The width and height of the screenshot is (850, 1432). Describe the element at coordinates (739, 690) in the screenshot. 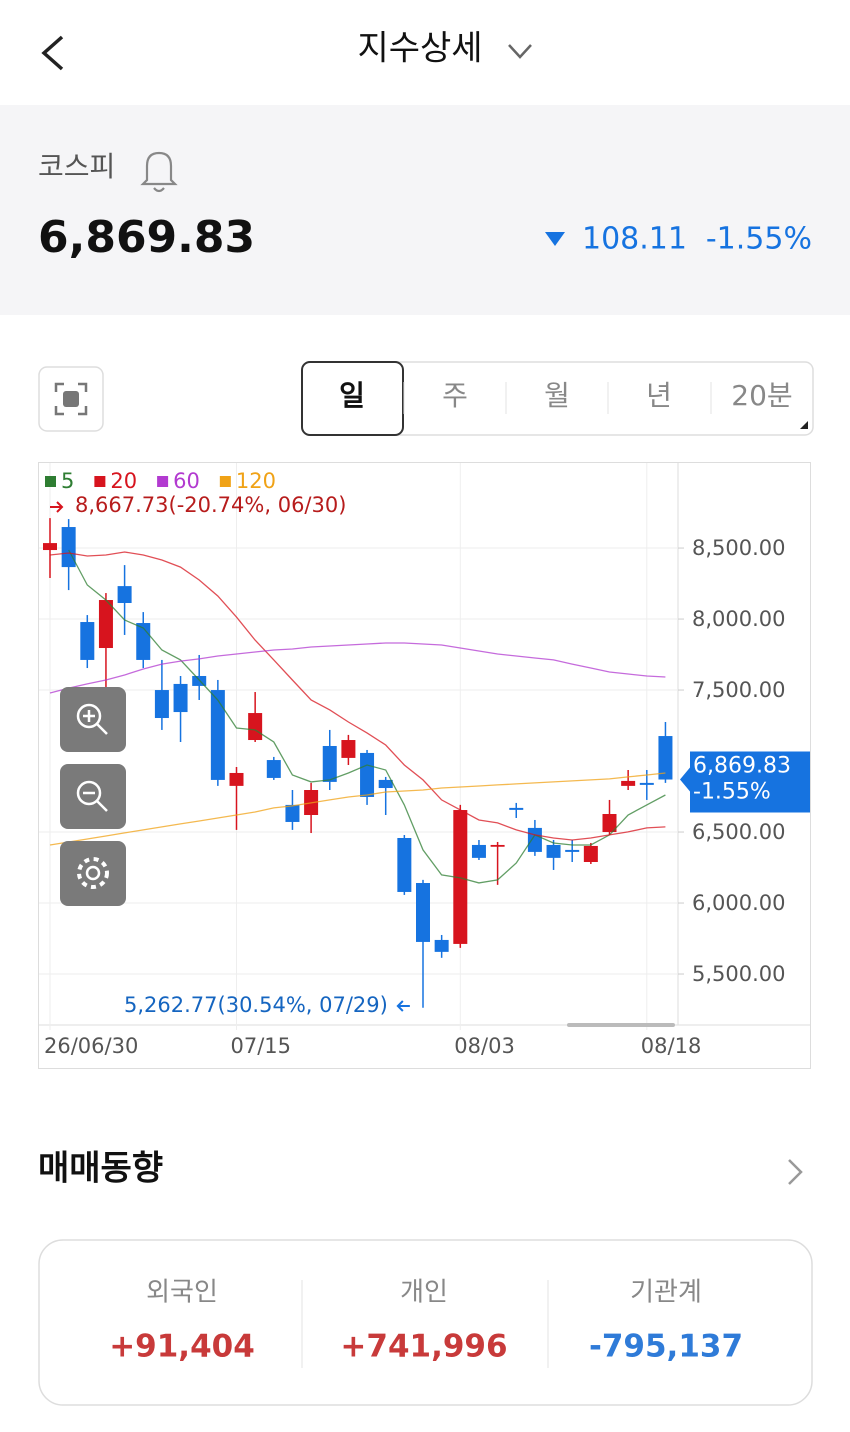

I see `y-tick-label: 7,500.00` at that location.